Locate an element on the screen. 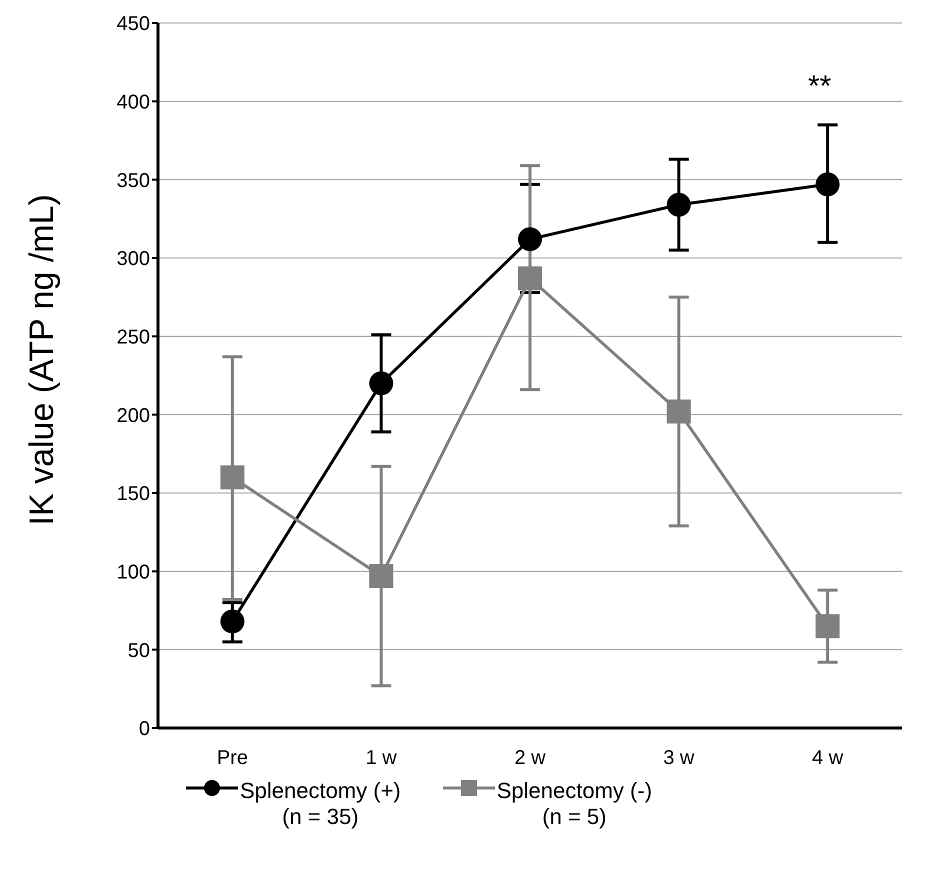 Image resolution: width=930 pixels, height=881 pixels. legend-label: Splenectomy (+) (n = 35) is located at coordinates (320, 804).